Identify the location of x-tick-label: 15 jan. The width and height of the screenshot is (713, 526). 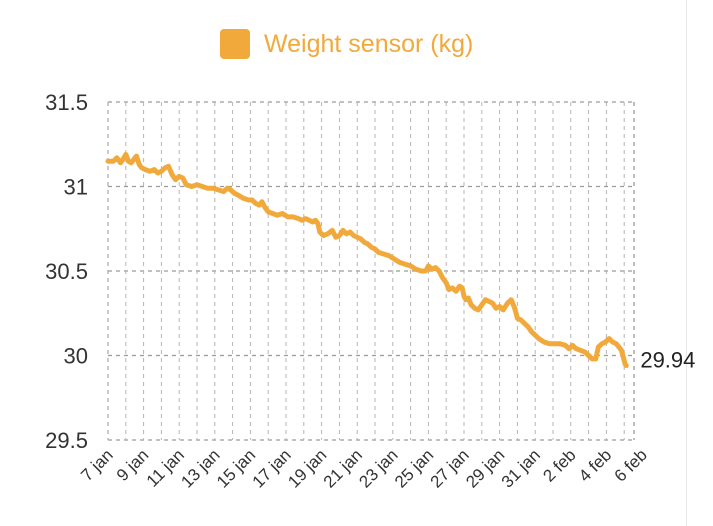
(236, 468).